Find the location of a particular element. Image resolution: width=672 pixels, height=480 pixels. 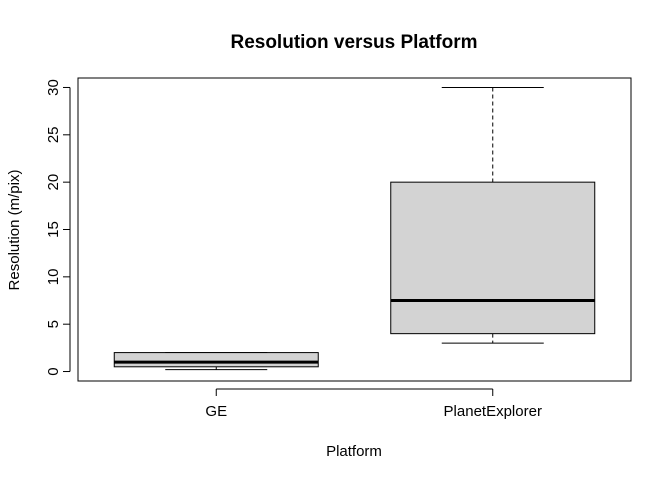

x-tick-label: PlanetExplorer is located at coordinates (493, 411).